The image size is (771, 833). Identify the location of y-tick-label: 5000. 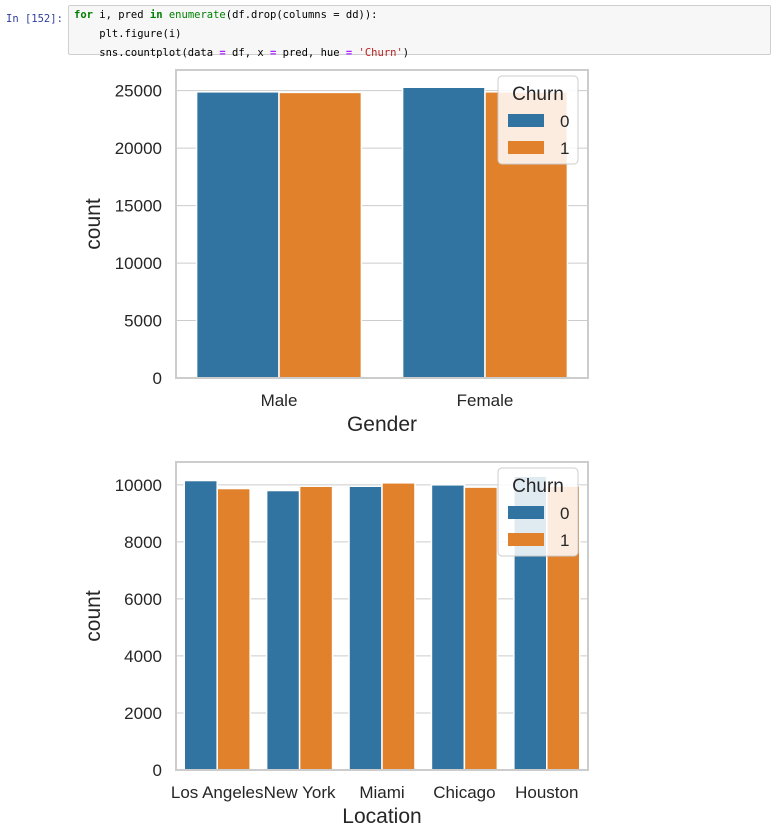
(143, 321).